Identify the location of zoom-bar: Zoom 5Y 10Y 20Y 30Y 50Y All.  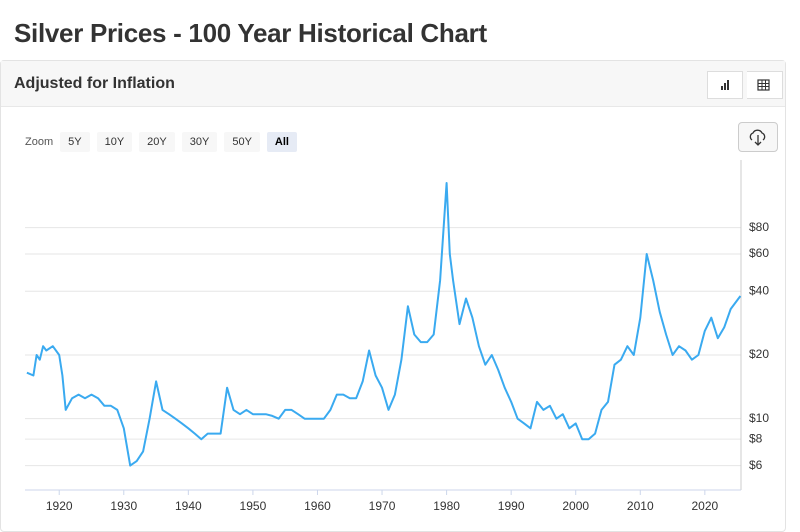
(161, 142).